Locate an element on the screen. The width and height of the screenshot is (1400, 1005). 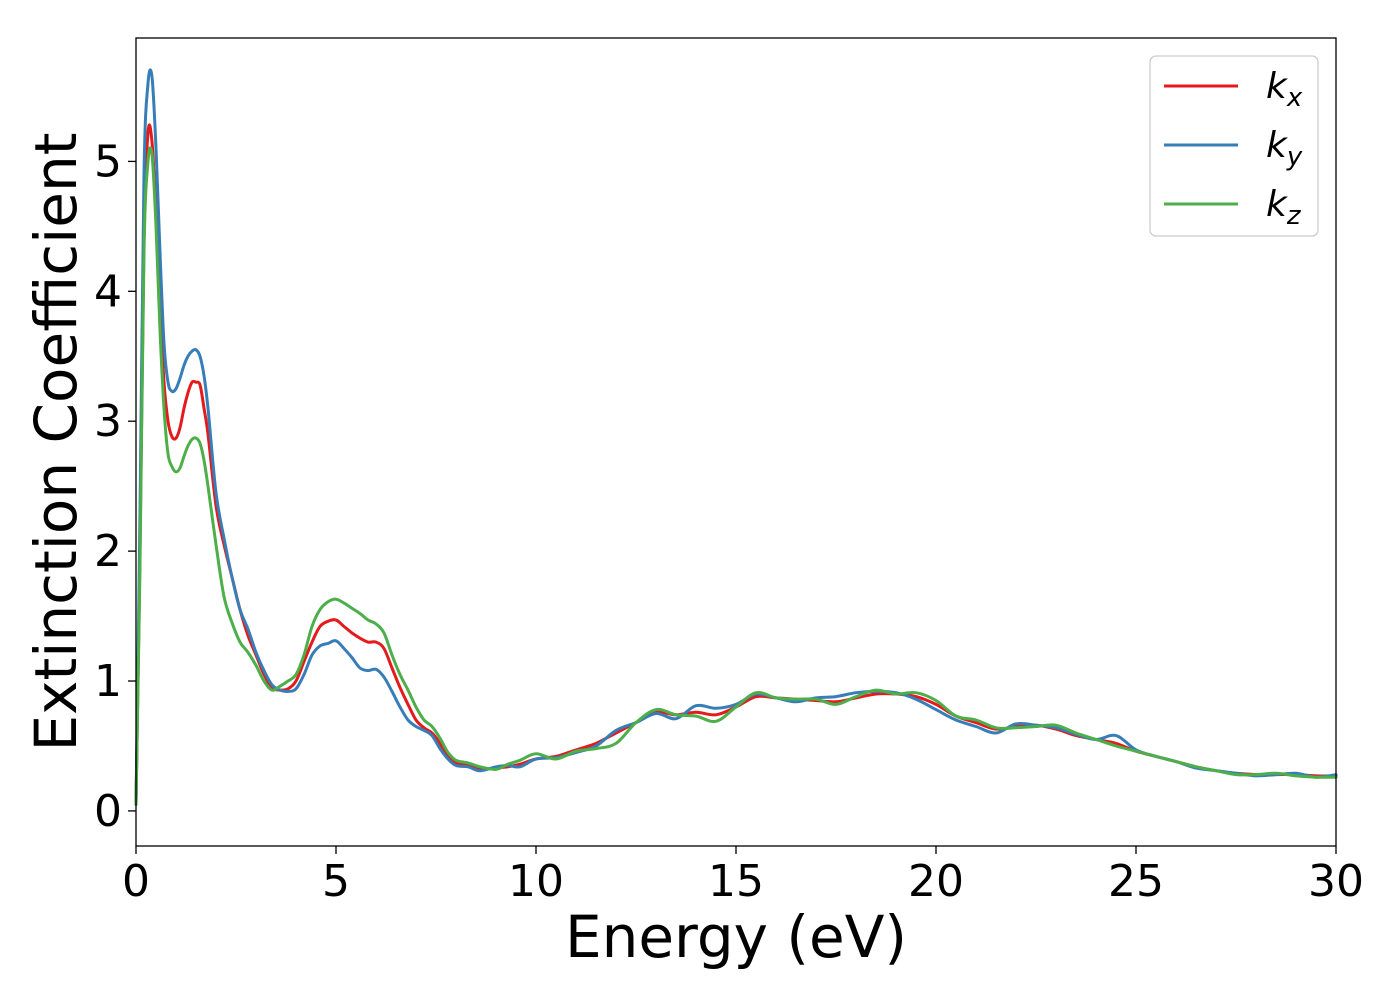
y-tick-label: 3 is located at coordinates (108, 421).